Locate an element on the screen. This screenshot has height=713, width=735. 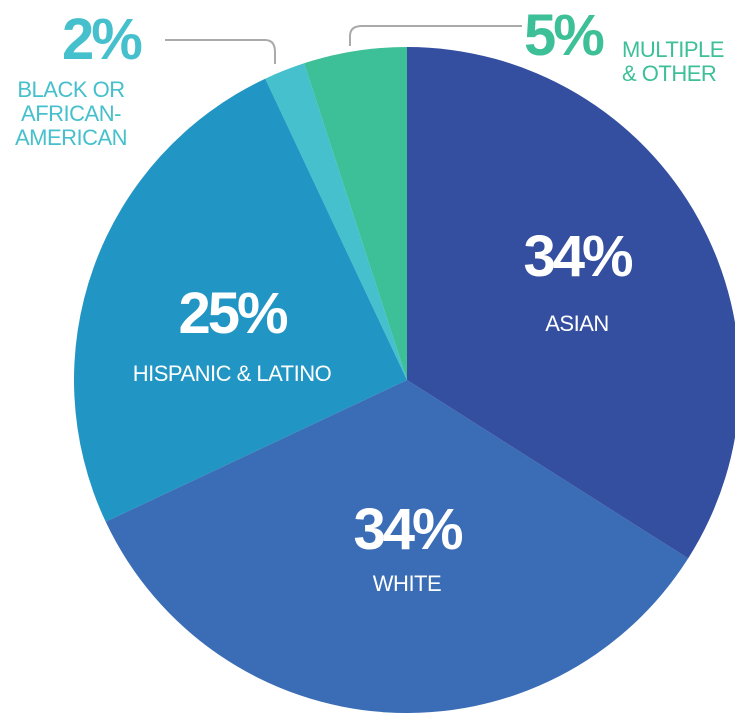
category-label: MULTIPLE & OTHER is located at coordinates (673, 62).